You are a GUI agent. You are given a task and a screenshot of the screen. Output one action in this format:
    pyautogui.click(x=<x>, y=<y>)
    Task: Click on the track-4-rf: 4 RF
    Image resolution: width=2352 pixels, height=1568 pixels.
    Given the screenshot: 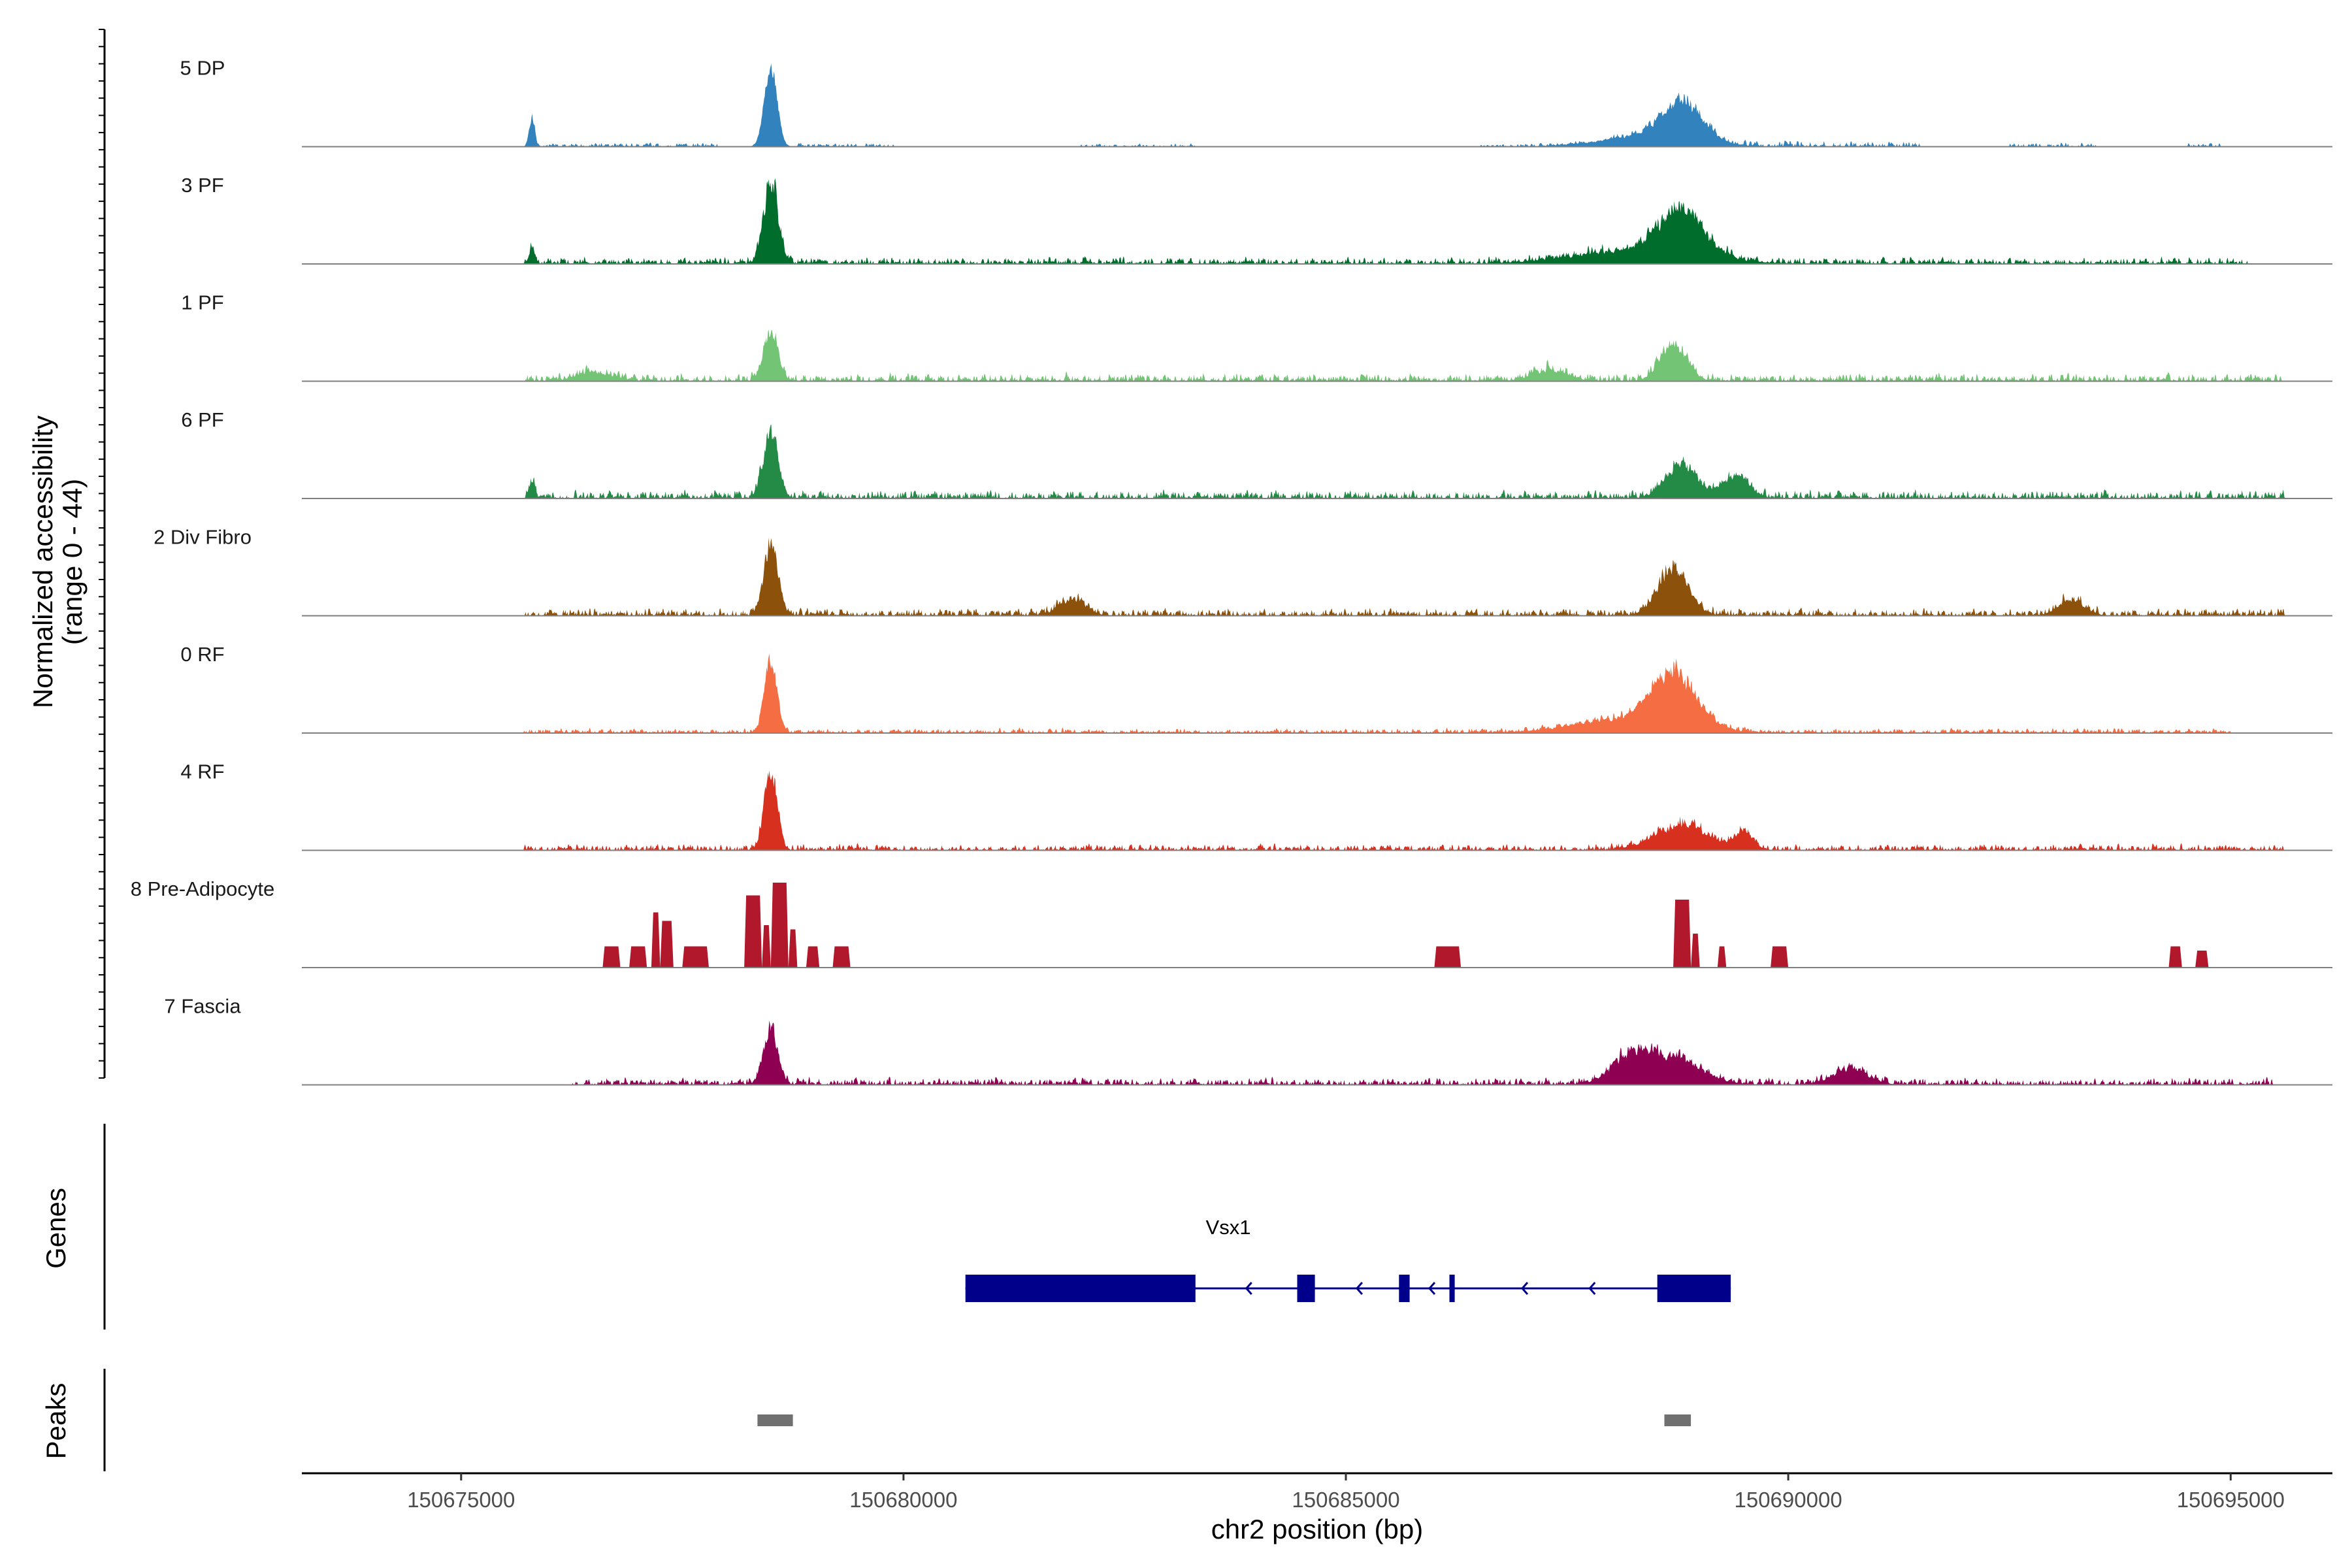 What is the action you would take?
    pyautogui.click(x=1256, y=805)
    